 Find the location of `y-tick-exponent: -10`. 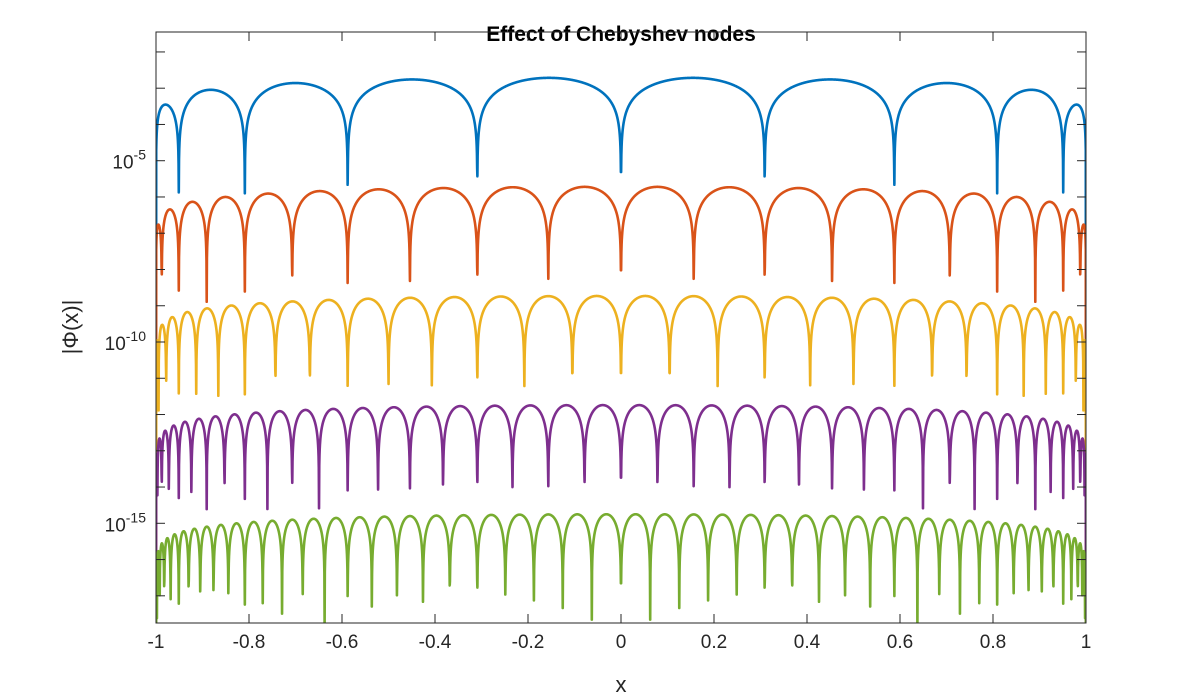

y-tick-exponent: -10 is located at coordinates (136, 336).